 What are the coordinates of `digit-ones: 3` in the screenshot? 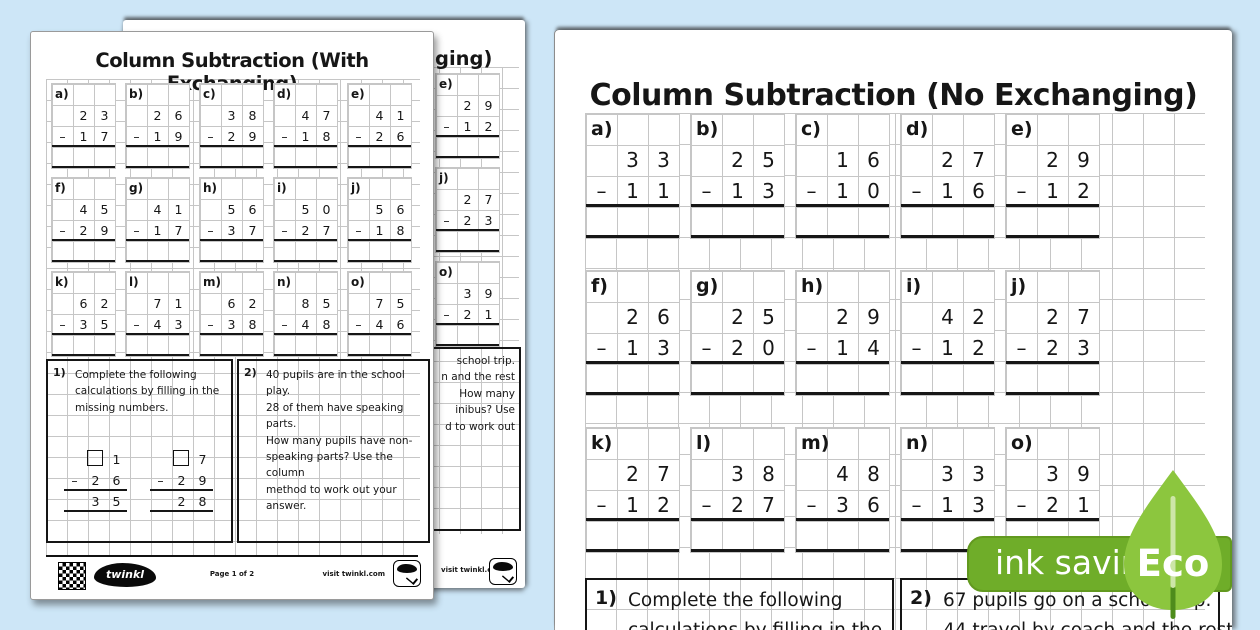 It's located at (768, 191).